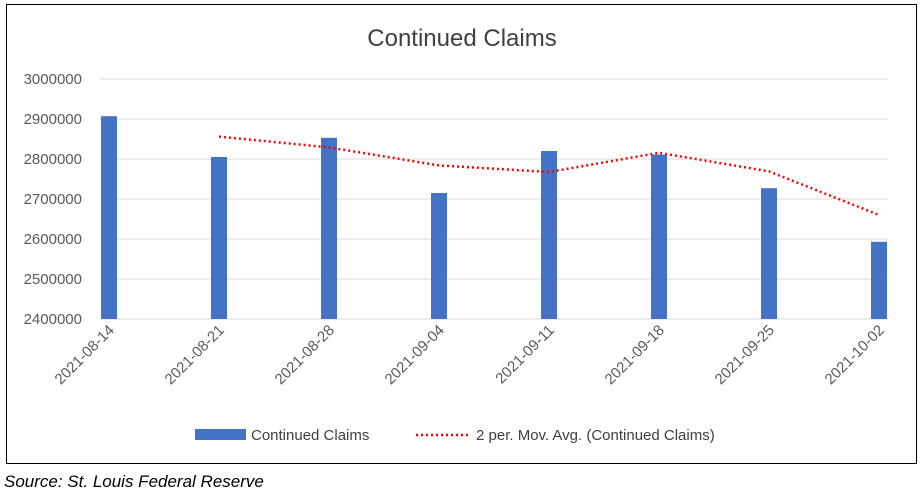 This screenshot has height=497, width=923. I want to click on y-tick-label: 2600000, so click(53, 239).